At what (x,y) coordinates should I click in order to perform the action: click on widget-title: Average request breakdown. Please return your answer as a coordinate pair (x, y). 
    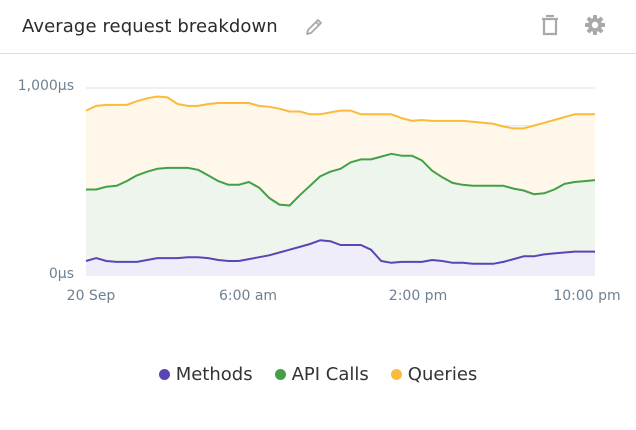
    Looking at the image, I should click on (150, 26).